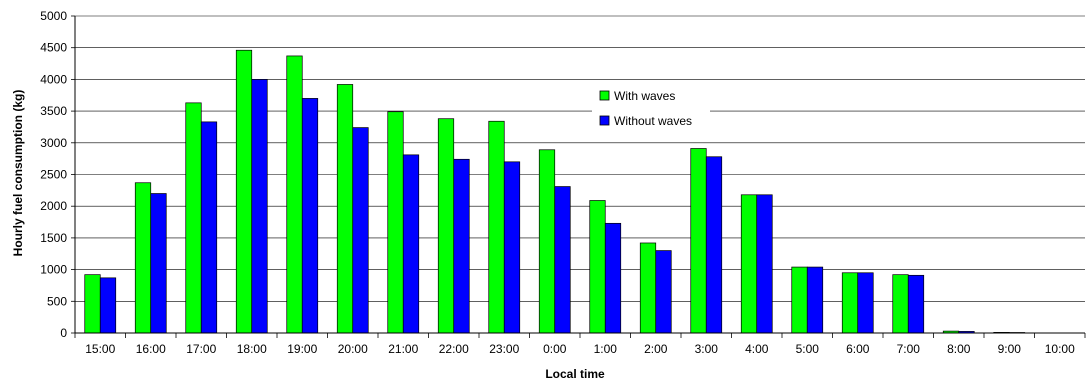 This screenshot has height=382, width=1089. I want to click on y-axis-ticks: 0 500 1000 1500 2000 2500 3000 3500 4000 4500 5000, so click(57, 174).